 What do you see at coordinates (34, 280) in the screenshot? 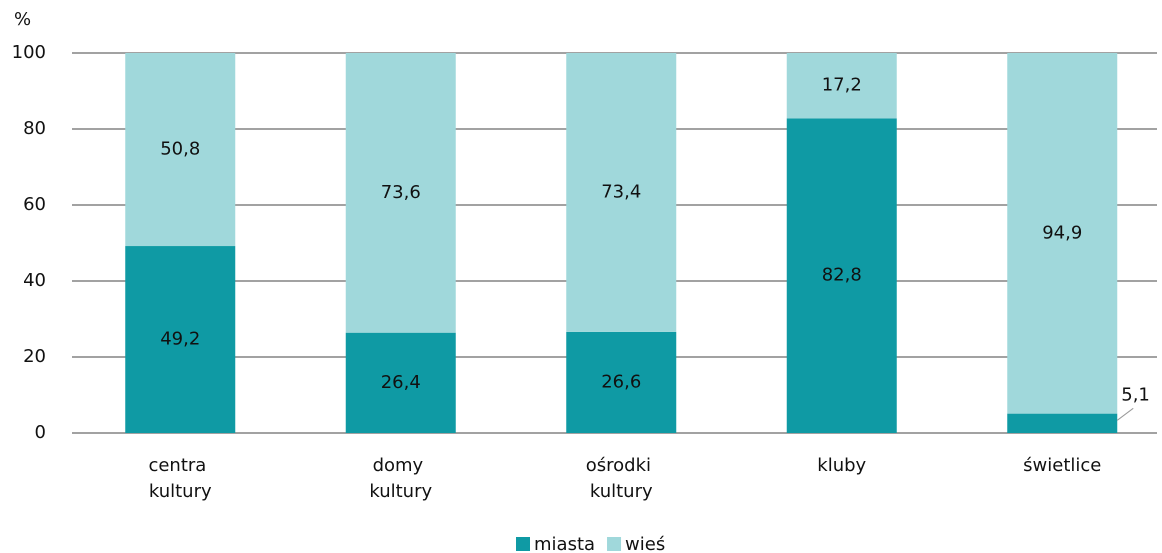
I see `y-tick-label: 40` at bounding box center [34, 280].